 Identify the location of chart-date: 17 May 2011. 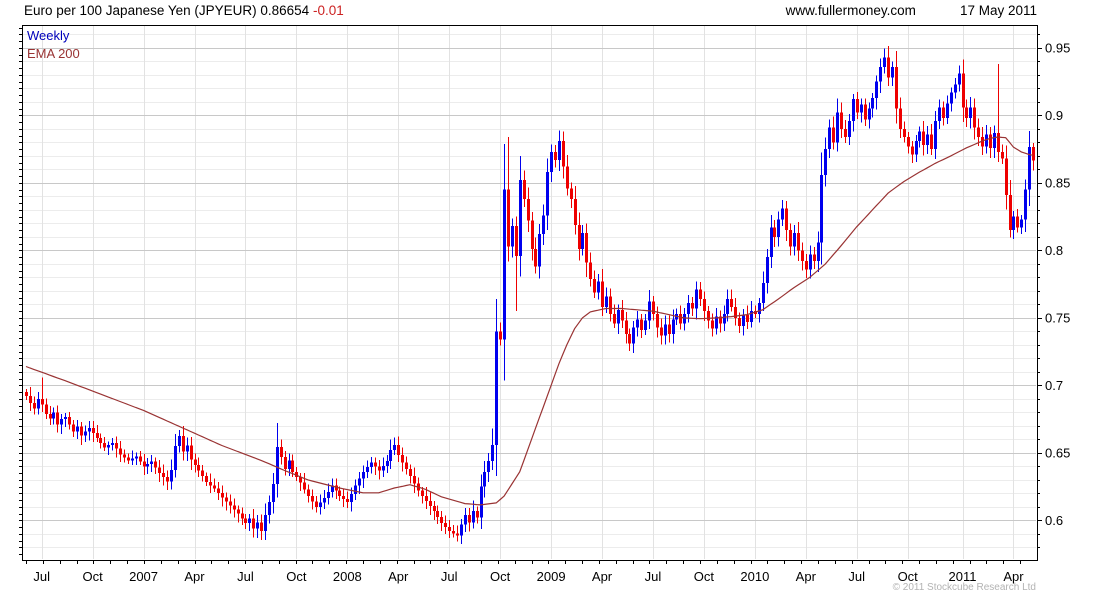
(998, 10).